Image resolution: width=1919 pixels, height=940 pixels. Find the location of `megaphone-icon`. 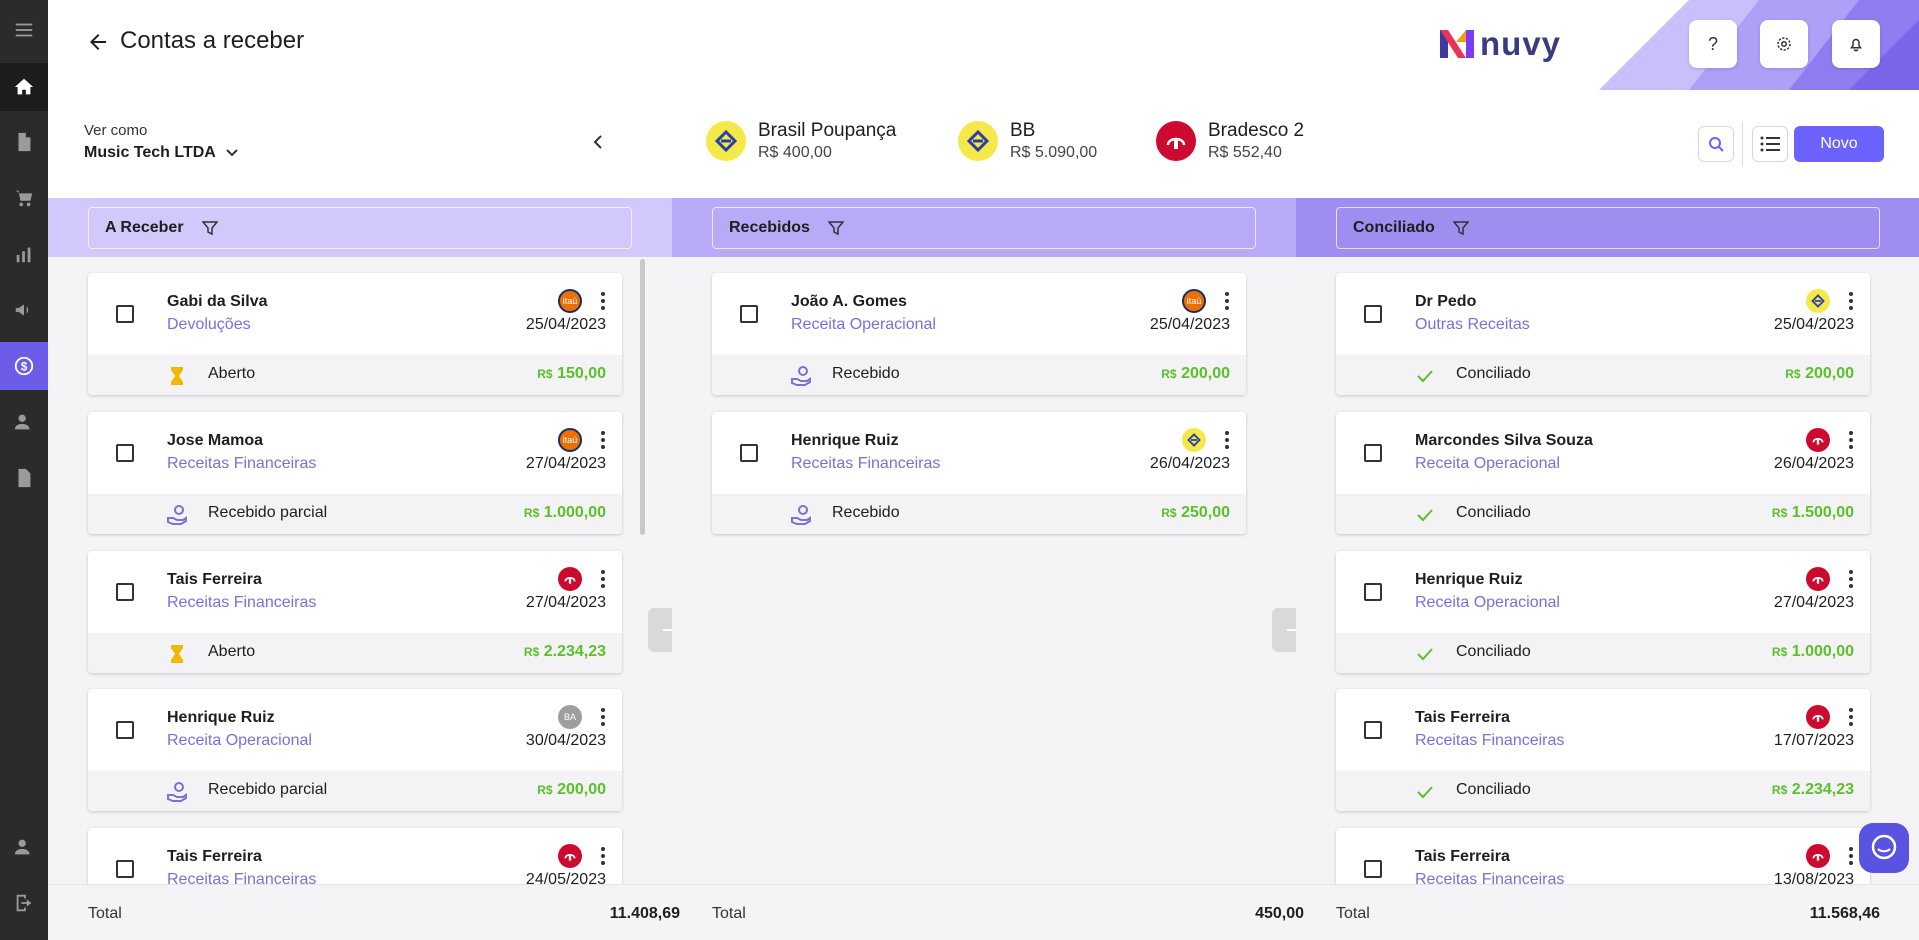

megaphone-icon is located at coordinates (24, 310).